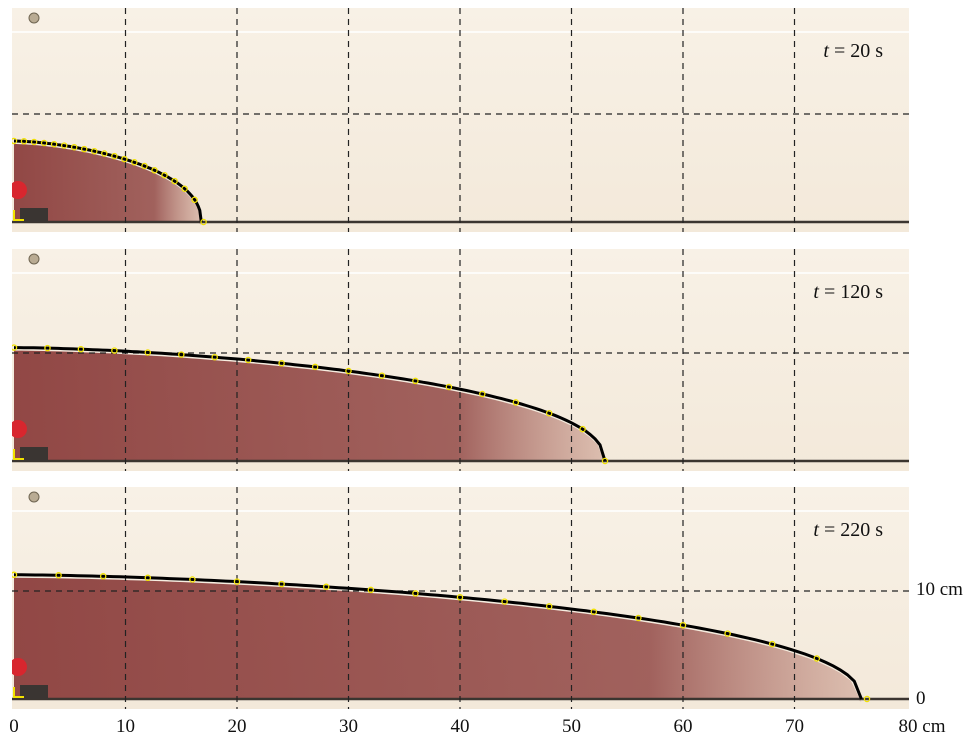 The image size is (979, 741). I want to click on time-label: t = 120 s, so click(848, 292).